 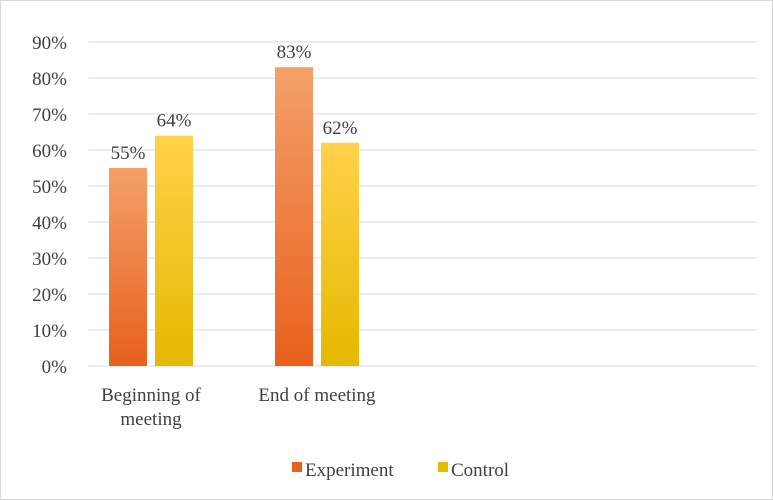 What do you see at coordinates (49, 43) in the screenshot?
I see `y-tick-label: 90%` at bounding box center [49, 43].